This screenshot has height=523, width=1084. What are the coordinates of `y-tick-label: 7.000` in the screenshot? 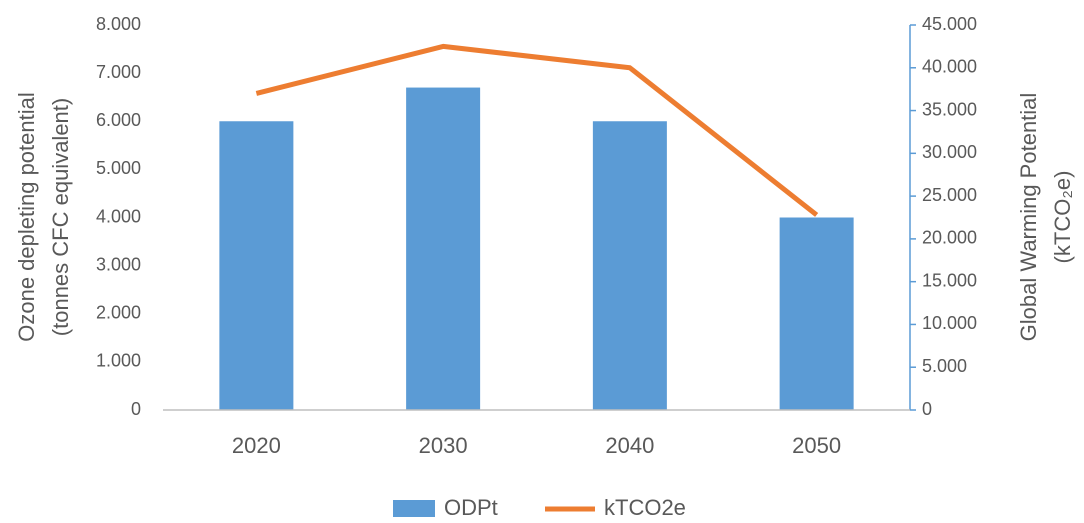 It's located at (118, 72).